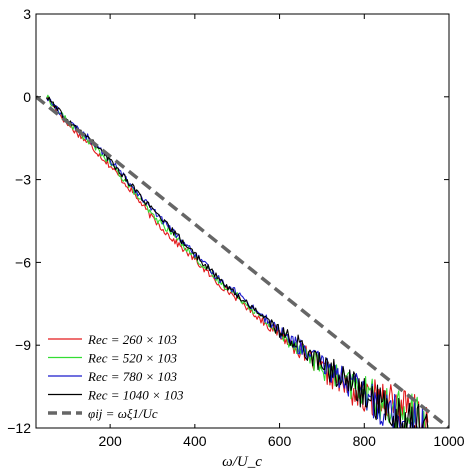 This screenshot has width=474, height=474. Describe the element at coordinates (19, 428) in the screenshot. I see `y-tick-label: −12` at that location.